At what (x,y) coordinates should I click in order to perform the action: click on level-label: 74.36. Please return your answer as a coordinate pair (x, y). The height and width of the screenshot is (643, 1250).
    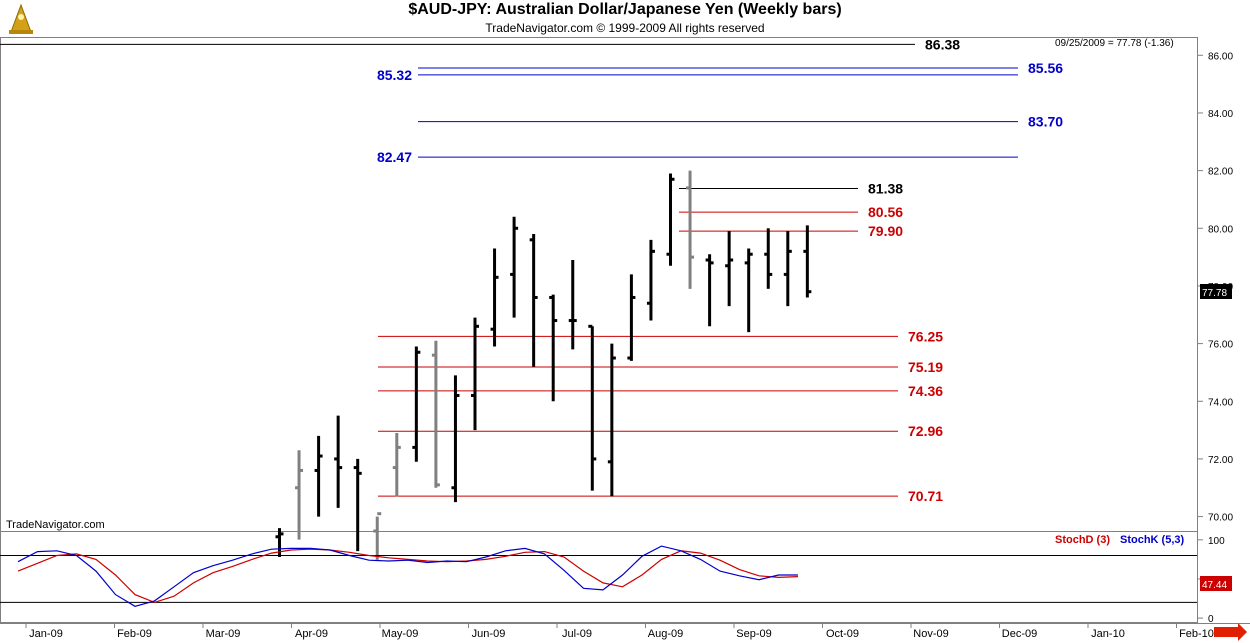
    Looking at the image, I should click on (925, 391).